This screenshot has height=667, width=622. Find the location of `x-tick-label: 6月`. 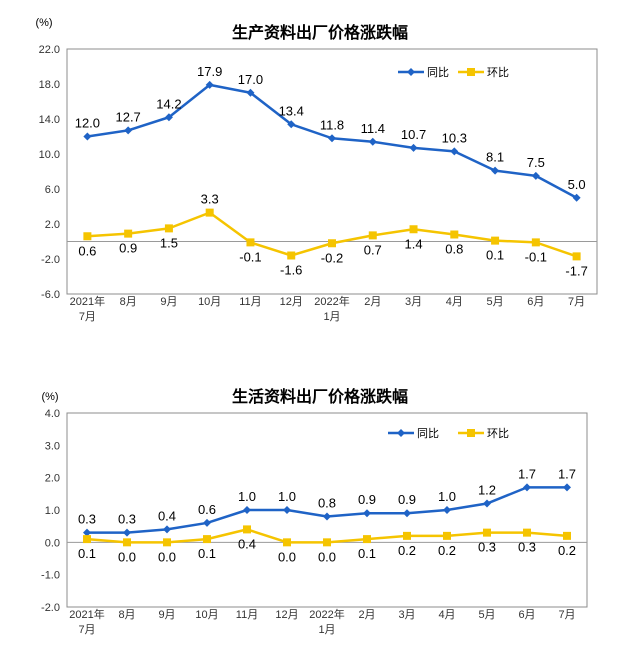

x-tick-label: 6月 is located at coordinates (535, 302).